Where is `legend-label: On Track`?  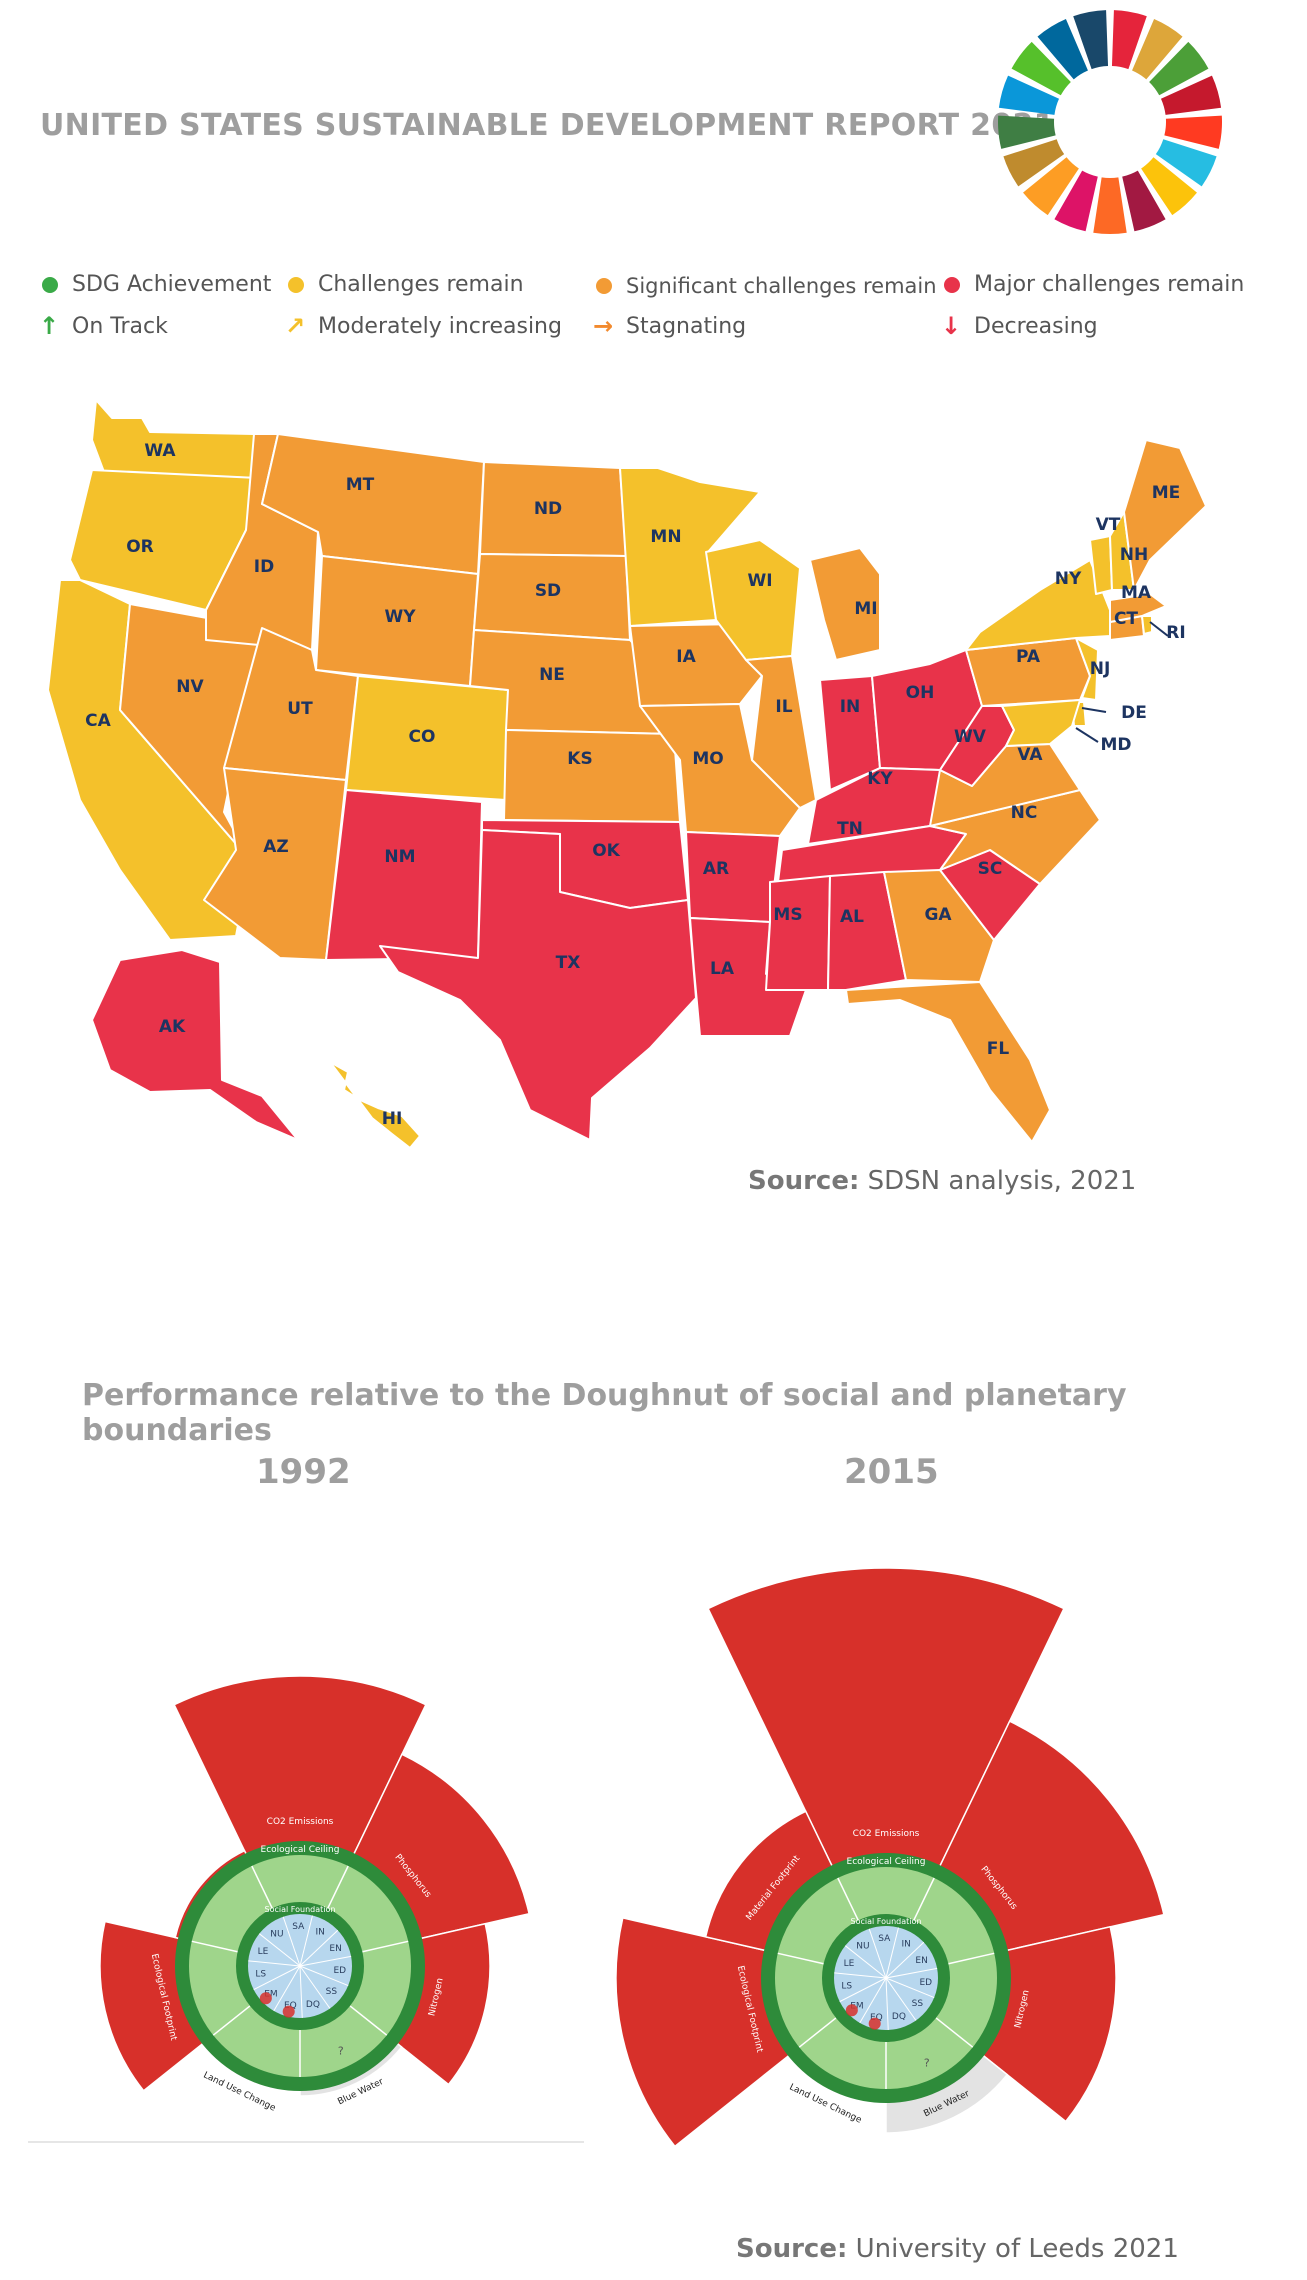 legend-label: On Track is located at coordinates (120, 326).